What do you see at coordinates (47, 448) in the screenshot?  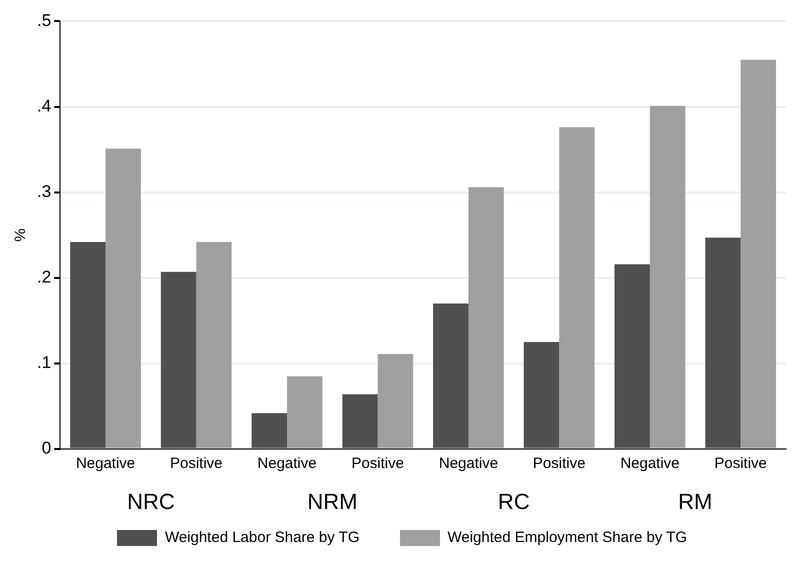 I see `y-tick-label: 0` at bounding box center [47, 448].